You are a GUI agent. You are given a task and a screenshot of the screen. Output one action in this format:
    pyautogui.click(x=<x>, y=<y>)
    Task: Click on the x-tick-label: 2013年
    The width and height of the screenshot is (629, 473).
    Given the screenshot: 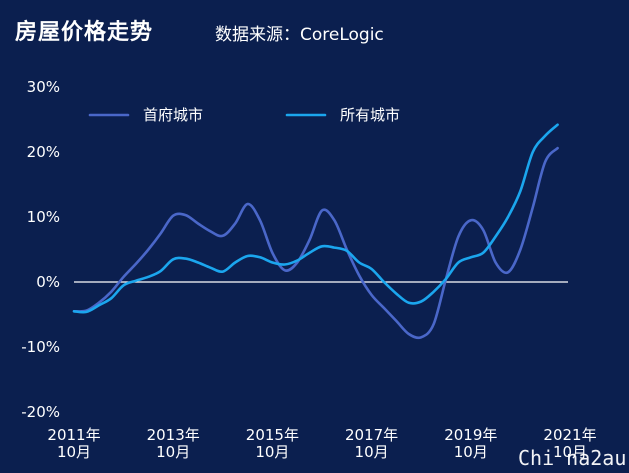 What is the action you would take?
    pyautogui.click(x=173, y=435)
    